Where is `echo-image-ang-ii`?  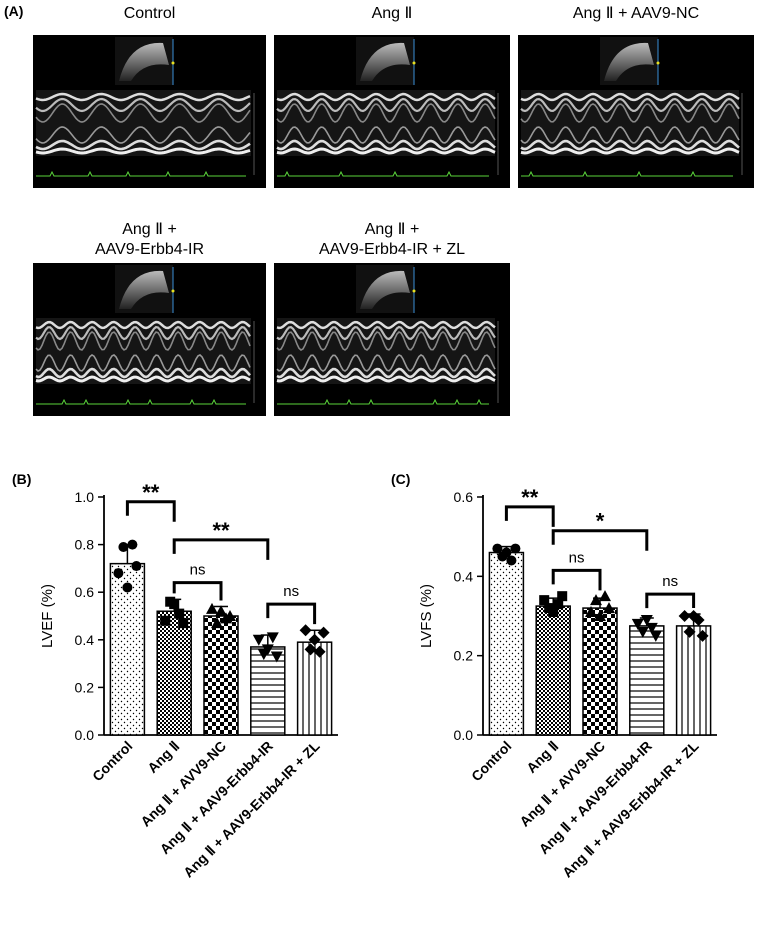 echo-image-ang-ii is located at coordinates (392, 111).